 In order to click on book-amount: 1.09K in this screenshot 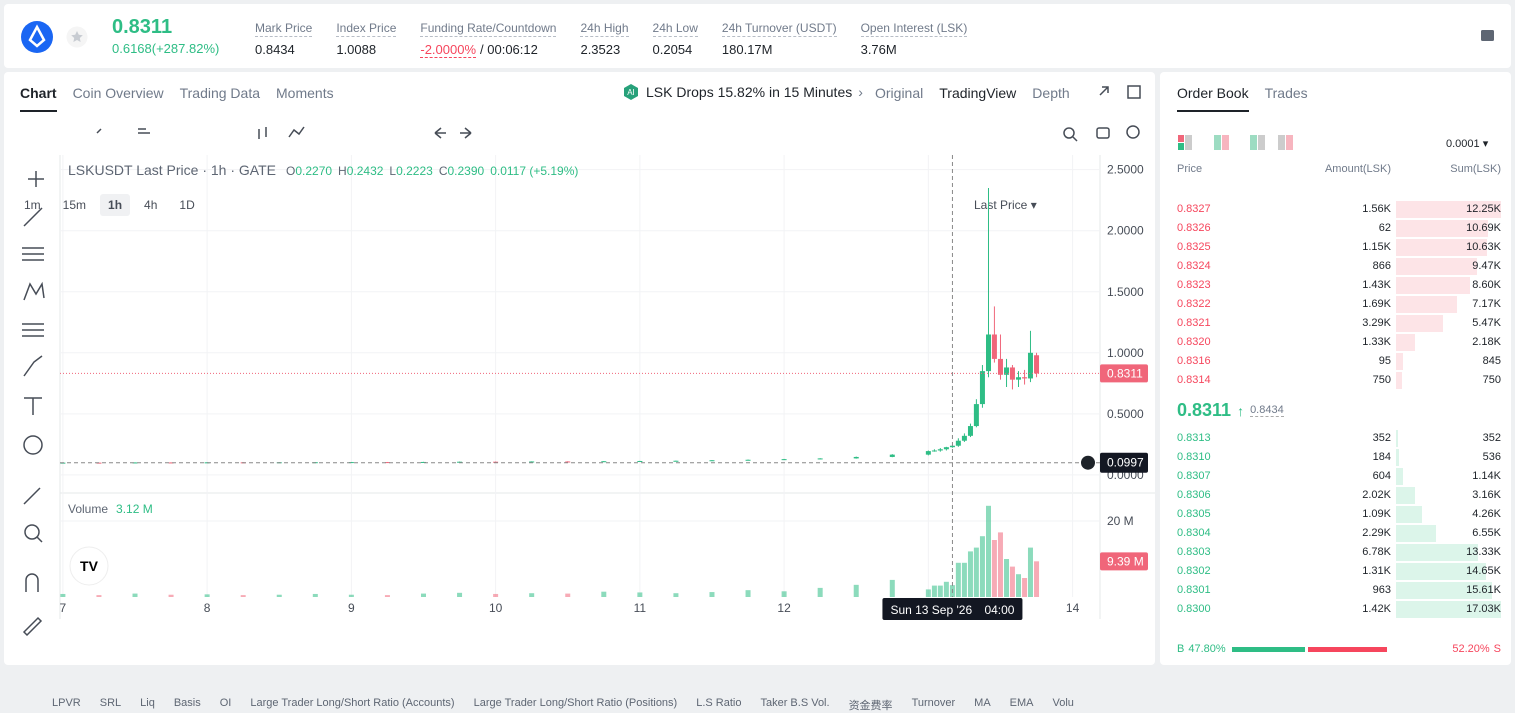, I will do `click(1376, 514)`.